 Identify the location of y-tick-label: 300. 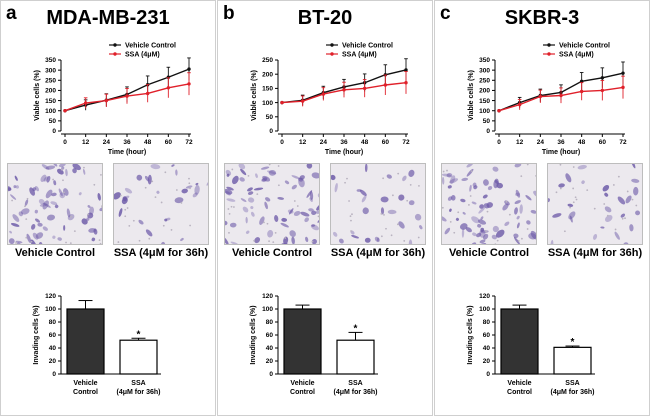
(484, 70).